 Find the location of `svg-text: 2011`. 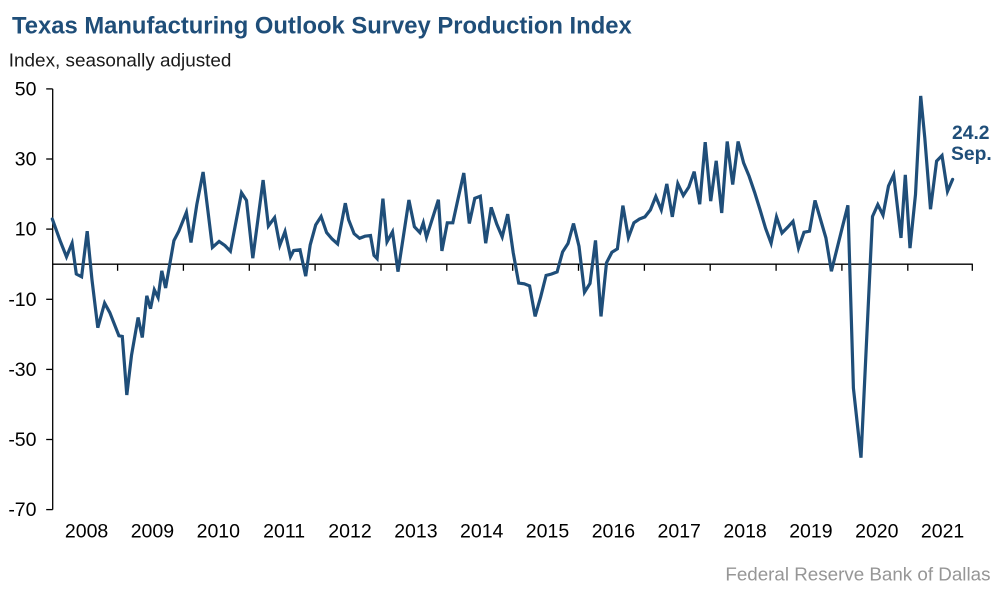

svg-text: 2011 is located at coordinates (284, 532).